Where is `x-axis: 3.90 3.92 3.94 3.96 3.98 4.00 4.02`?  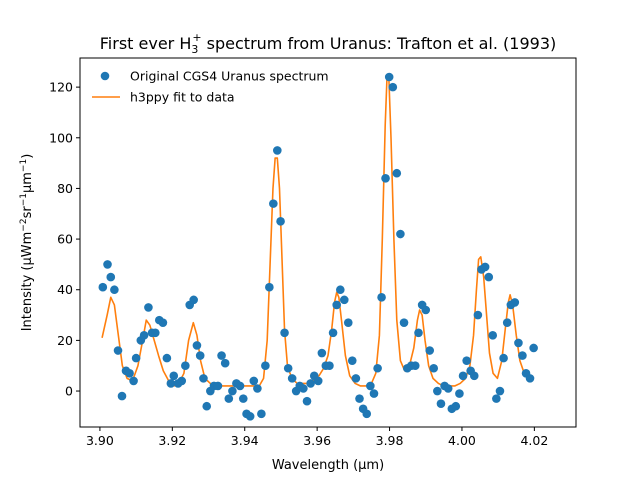 x-axis: 3.90 3.92 3.94 3.96 3.98 4.00 4.02 is located at coordinates (317, 437).